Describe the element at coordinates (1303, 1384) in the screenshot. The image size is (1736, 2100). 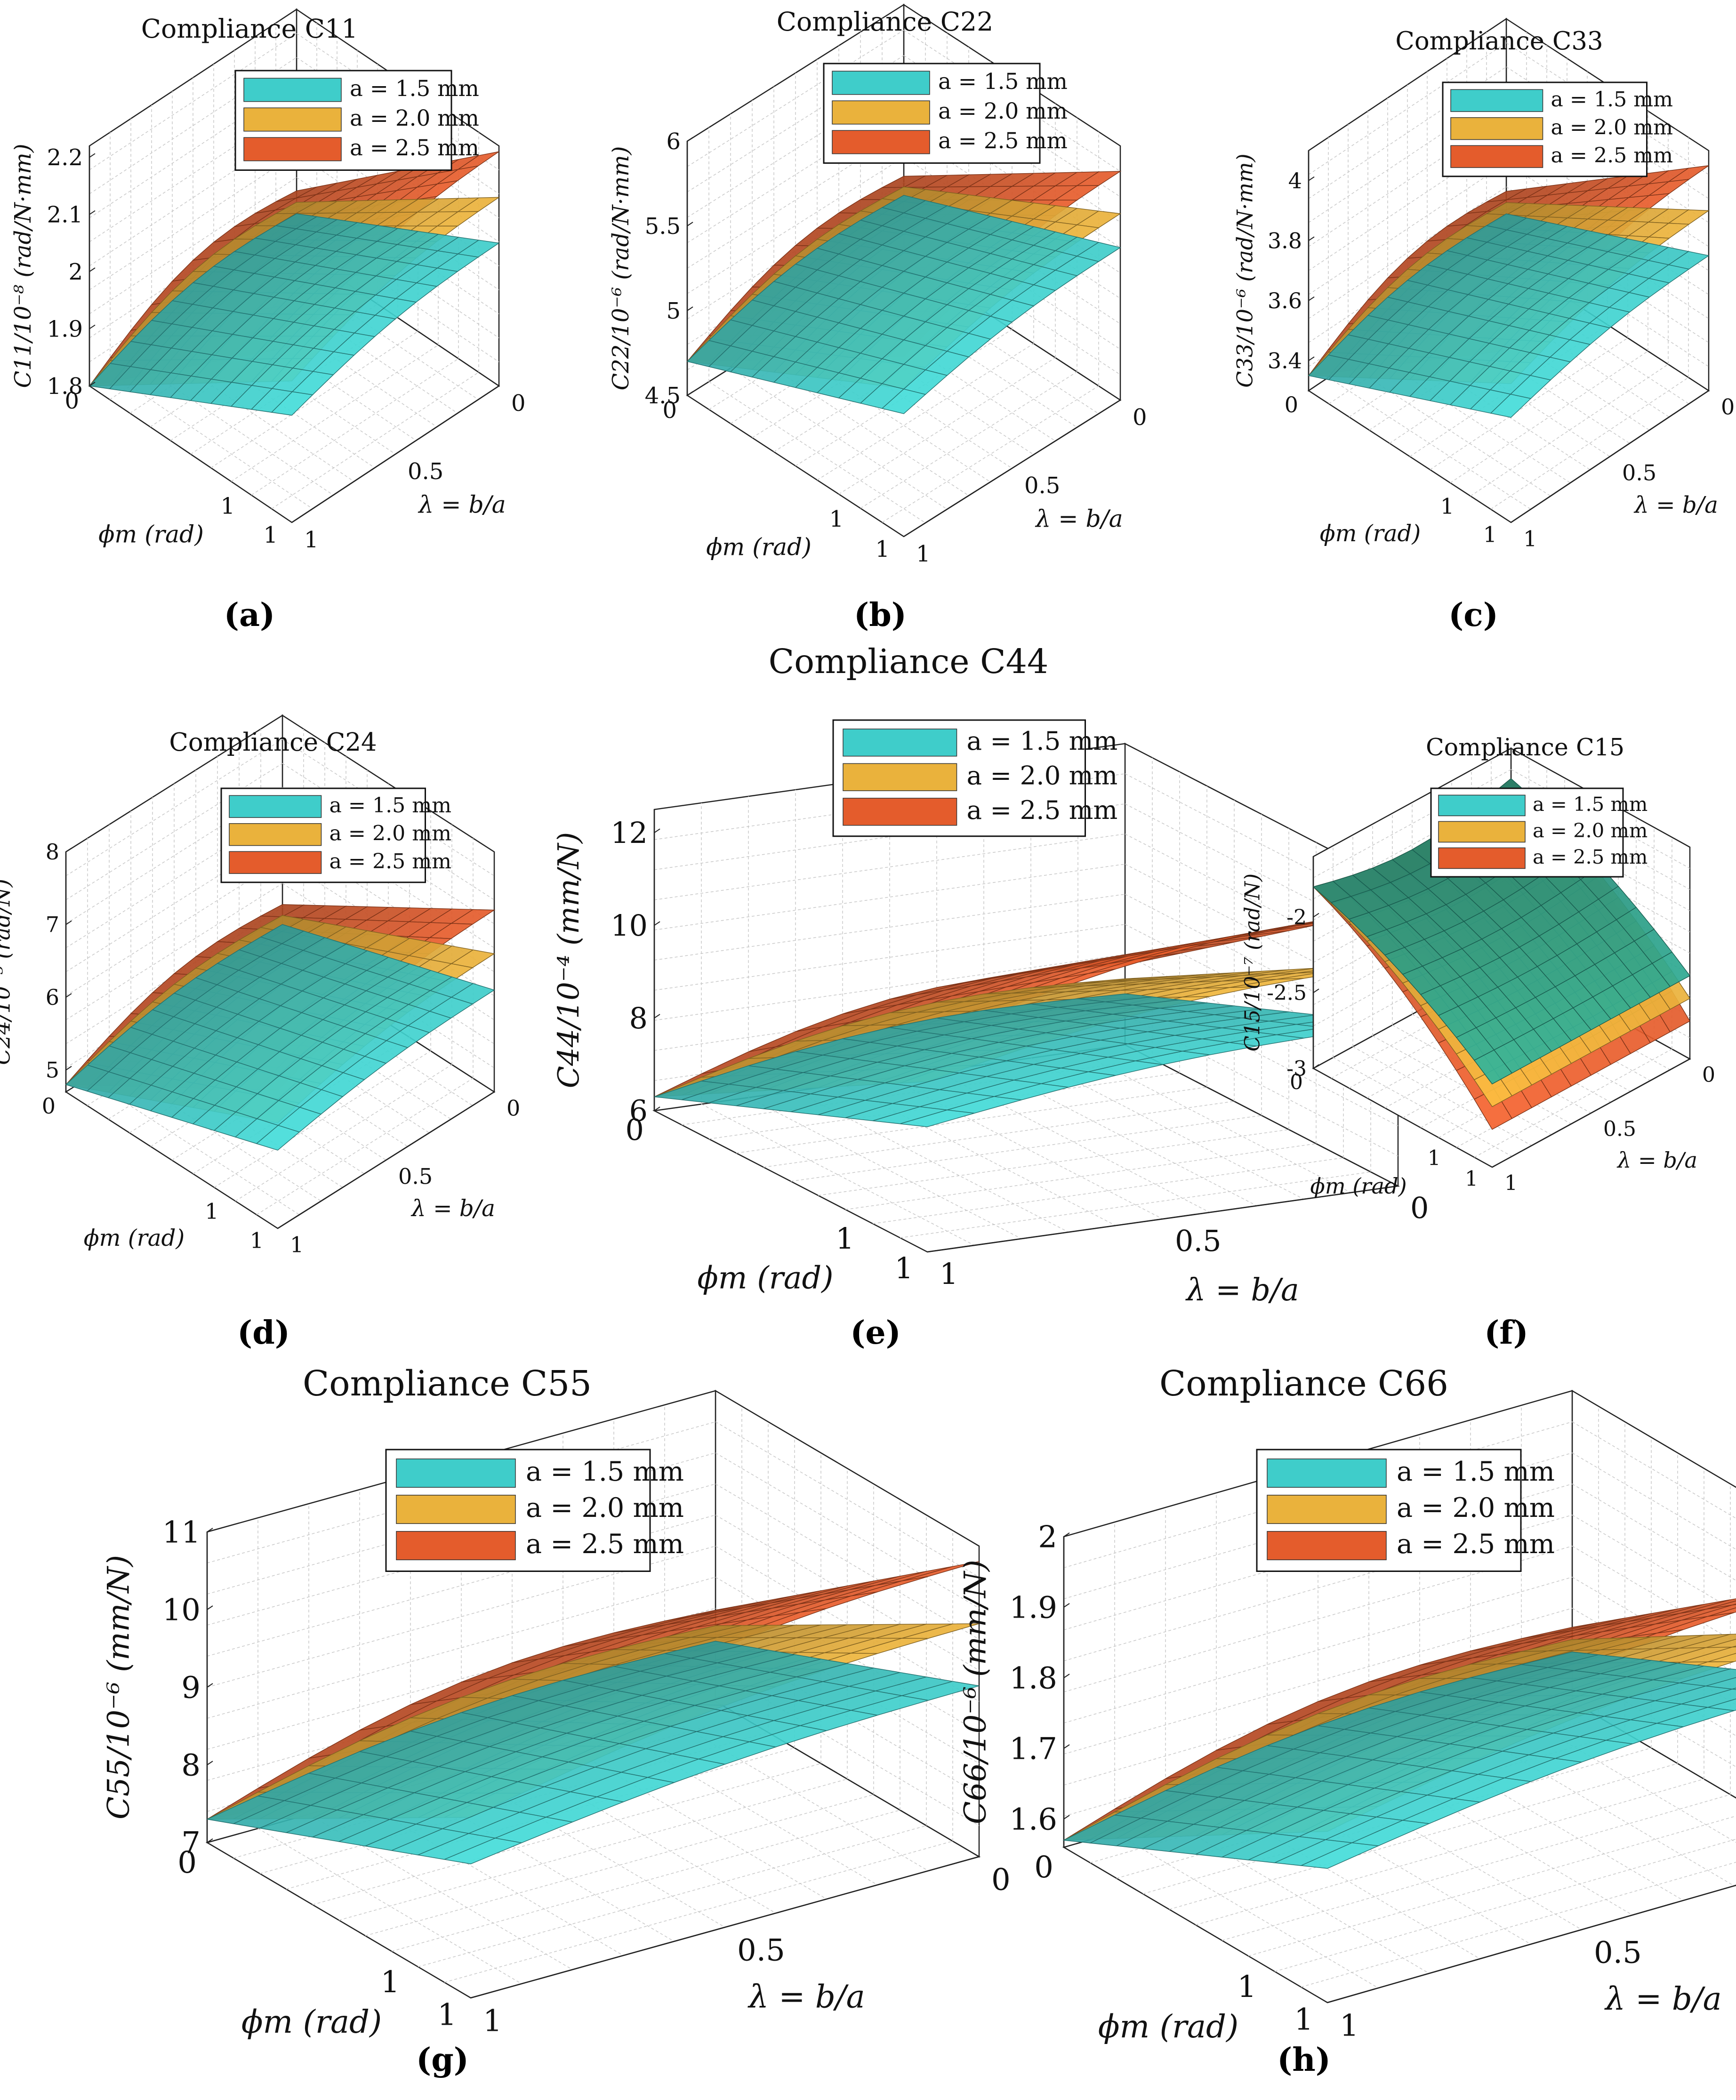
I see `chart-title: Compliance C66` at that location.